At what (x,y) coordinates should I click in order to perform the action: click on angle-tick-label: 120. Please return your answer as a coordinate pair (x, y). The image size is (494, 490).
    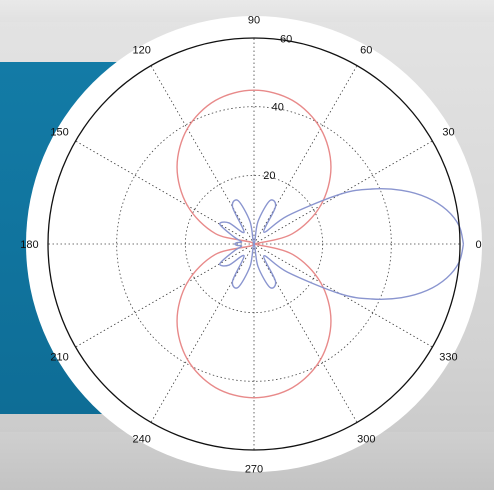
    Looking at the image, I should click on (142, 51).